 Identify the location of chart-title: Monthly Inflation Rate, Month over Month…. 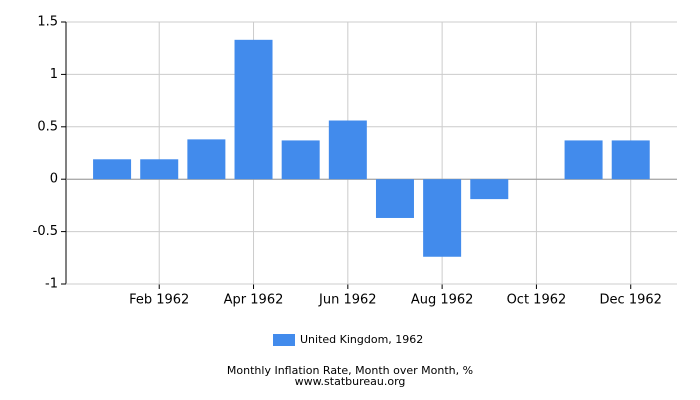
(350, 370).